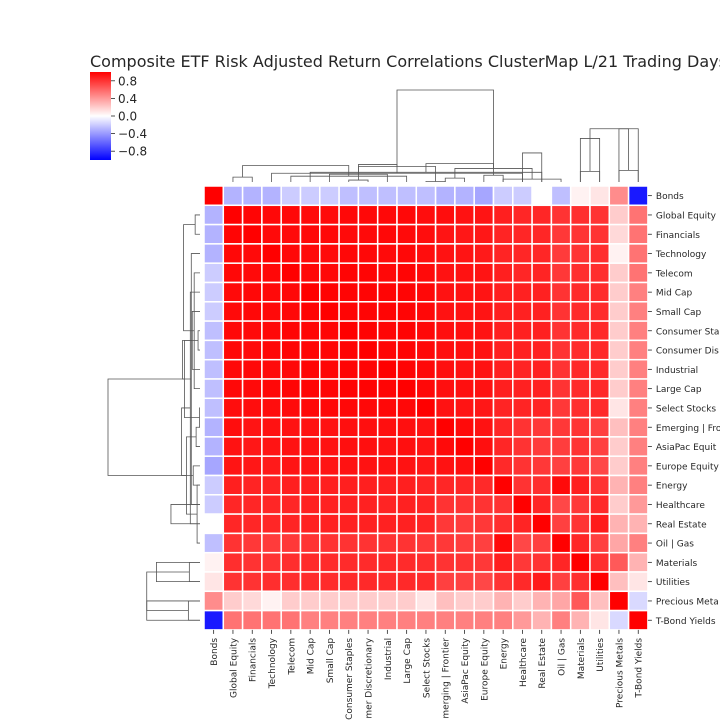 The width and height of the screenshot is (720, 720). I want to click on col-label: Energy, so click(505, 653).